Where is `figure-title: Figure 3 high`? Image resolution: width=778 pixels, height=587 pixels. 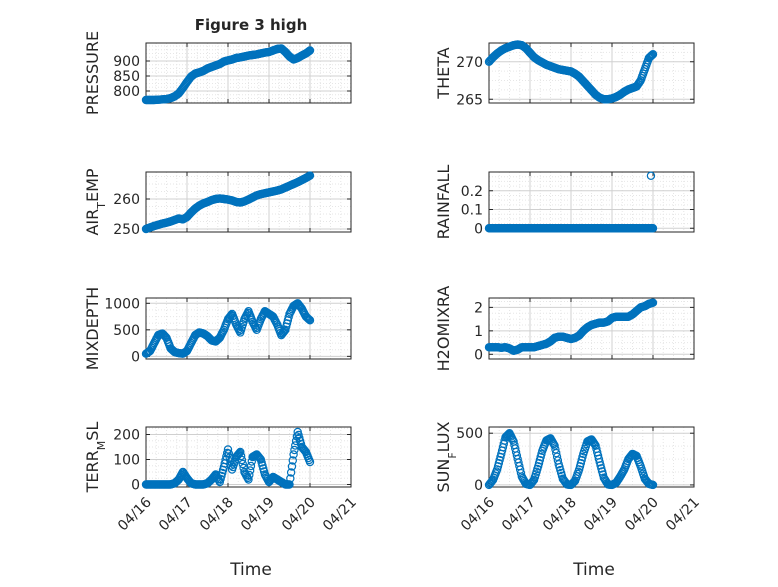 figure-title: Figure 3 high is located at coordinates (251, 25).